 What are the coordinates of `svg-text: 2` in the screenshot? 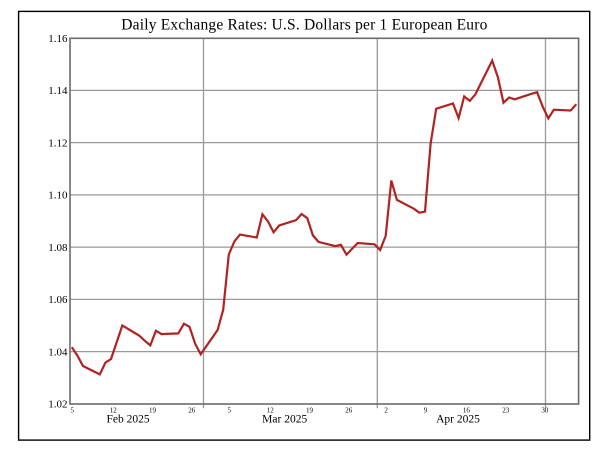 It's located at (386, 411).